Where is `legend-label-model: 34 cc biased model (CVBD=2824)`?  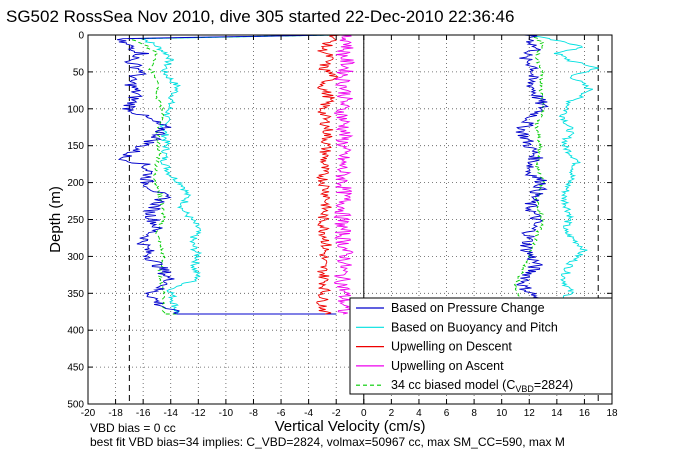 legend-label-model: 34 cc biased model (CVBD=2824) is located at coordinates (482, 386).